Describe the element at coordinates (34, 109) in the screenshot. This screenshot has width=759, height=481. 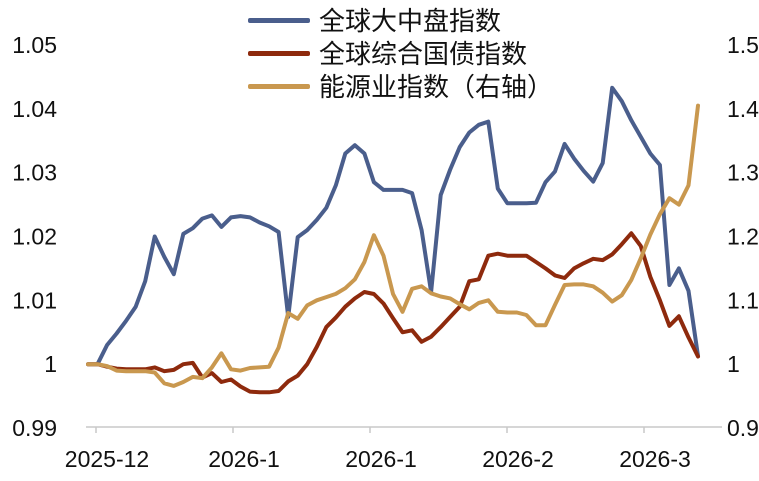
I see `left-axis-tick-label: 1.04` at that location.